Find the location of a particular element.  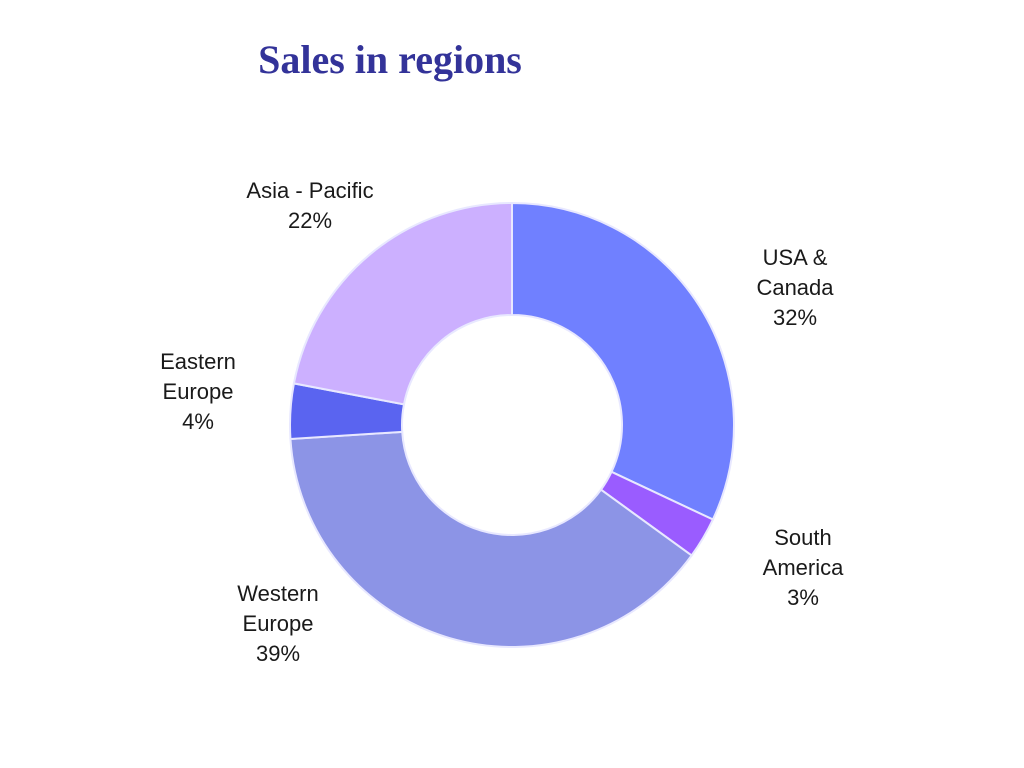

category-label: Asia - Pacific is located at coordinates (310, 190).